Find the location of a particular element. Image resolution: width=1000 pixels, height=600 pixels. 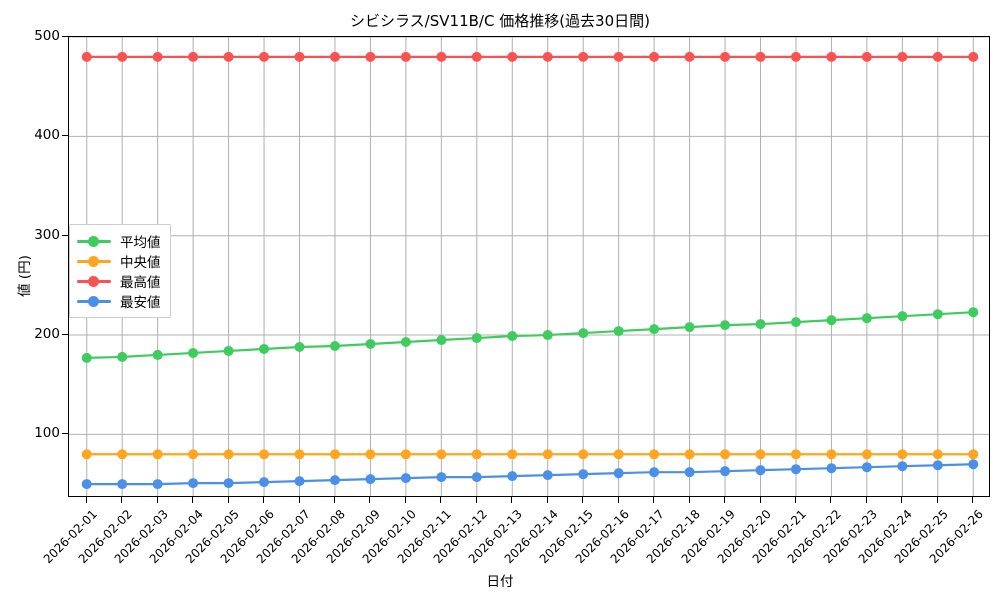

legend-item: 平均値 is located at coordinates (119, 241).